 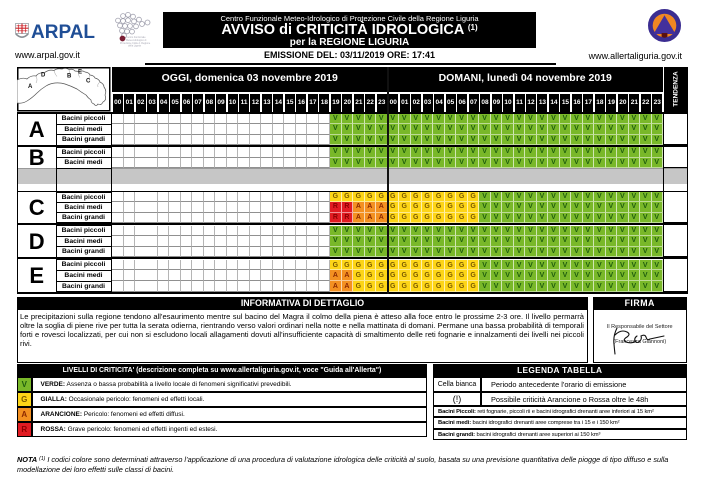 I want to click on svg-text: Protezione Civile d. Regione, so click(x=135, y=43).